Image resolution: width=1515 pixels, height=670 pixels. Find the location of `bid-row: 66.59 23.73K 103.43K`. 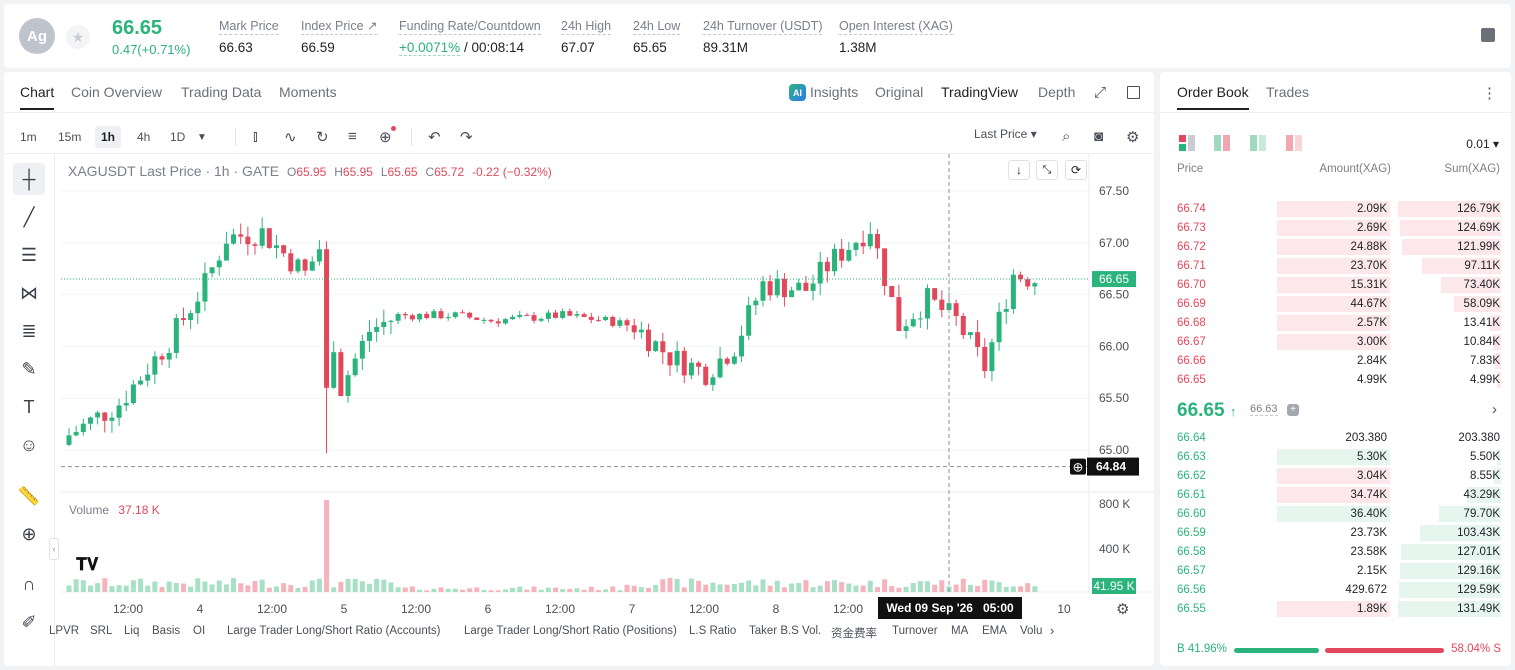

bid-row: 66.59 23.73K 103.43K is located at coordinates (1335, 533).